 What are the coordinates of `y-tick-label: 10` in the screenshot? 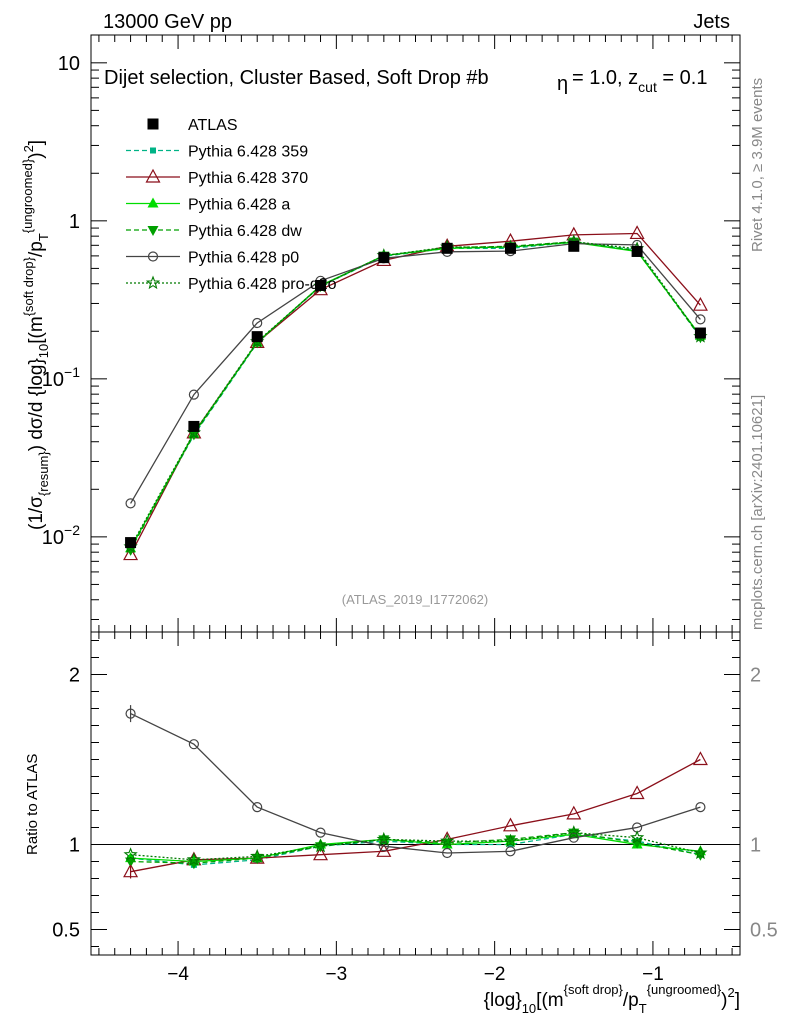 It's located at (69, 64).